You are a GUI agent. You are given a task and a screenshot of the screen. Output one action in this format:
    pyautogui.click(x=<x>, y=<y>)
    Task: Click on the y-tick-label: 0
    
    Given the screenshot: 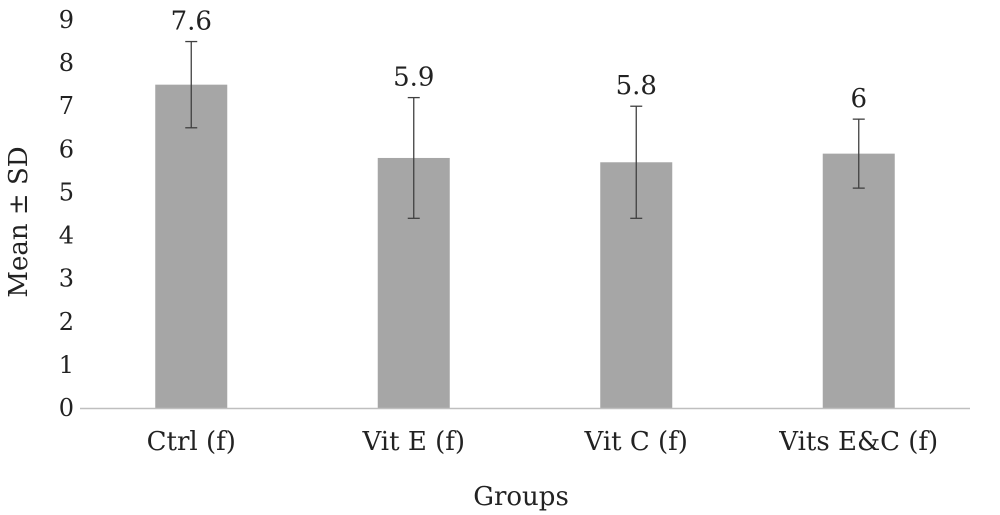 What is the action you would take?
    pyautogui.click(x=66, y=408)
    